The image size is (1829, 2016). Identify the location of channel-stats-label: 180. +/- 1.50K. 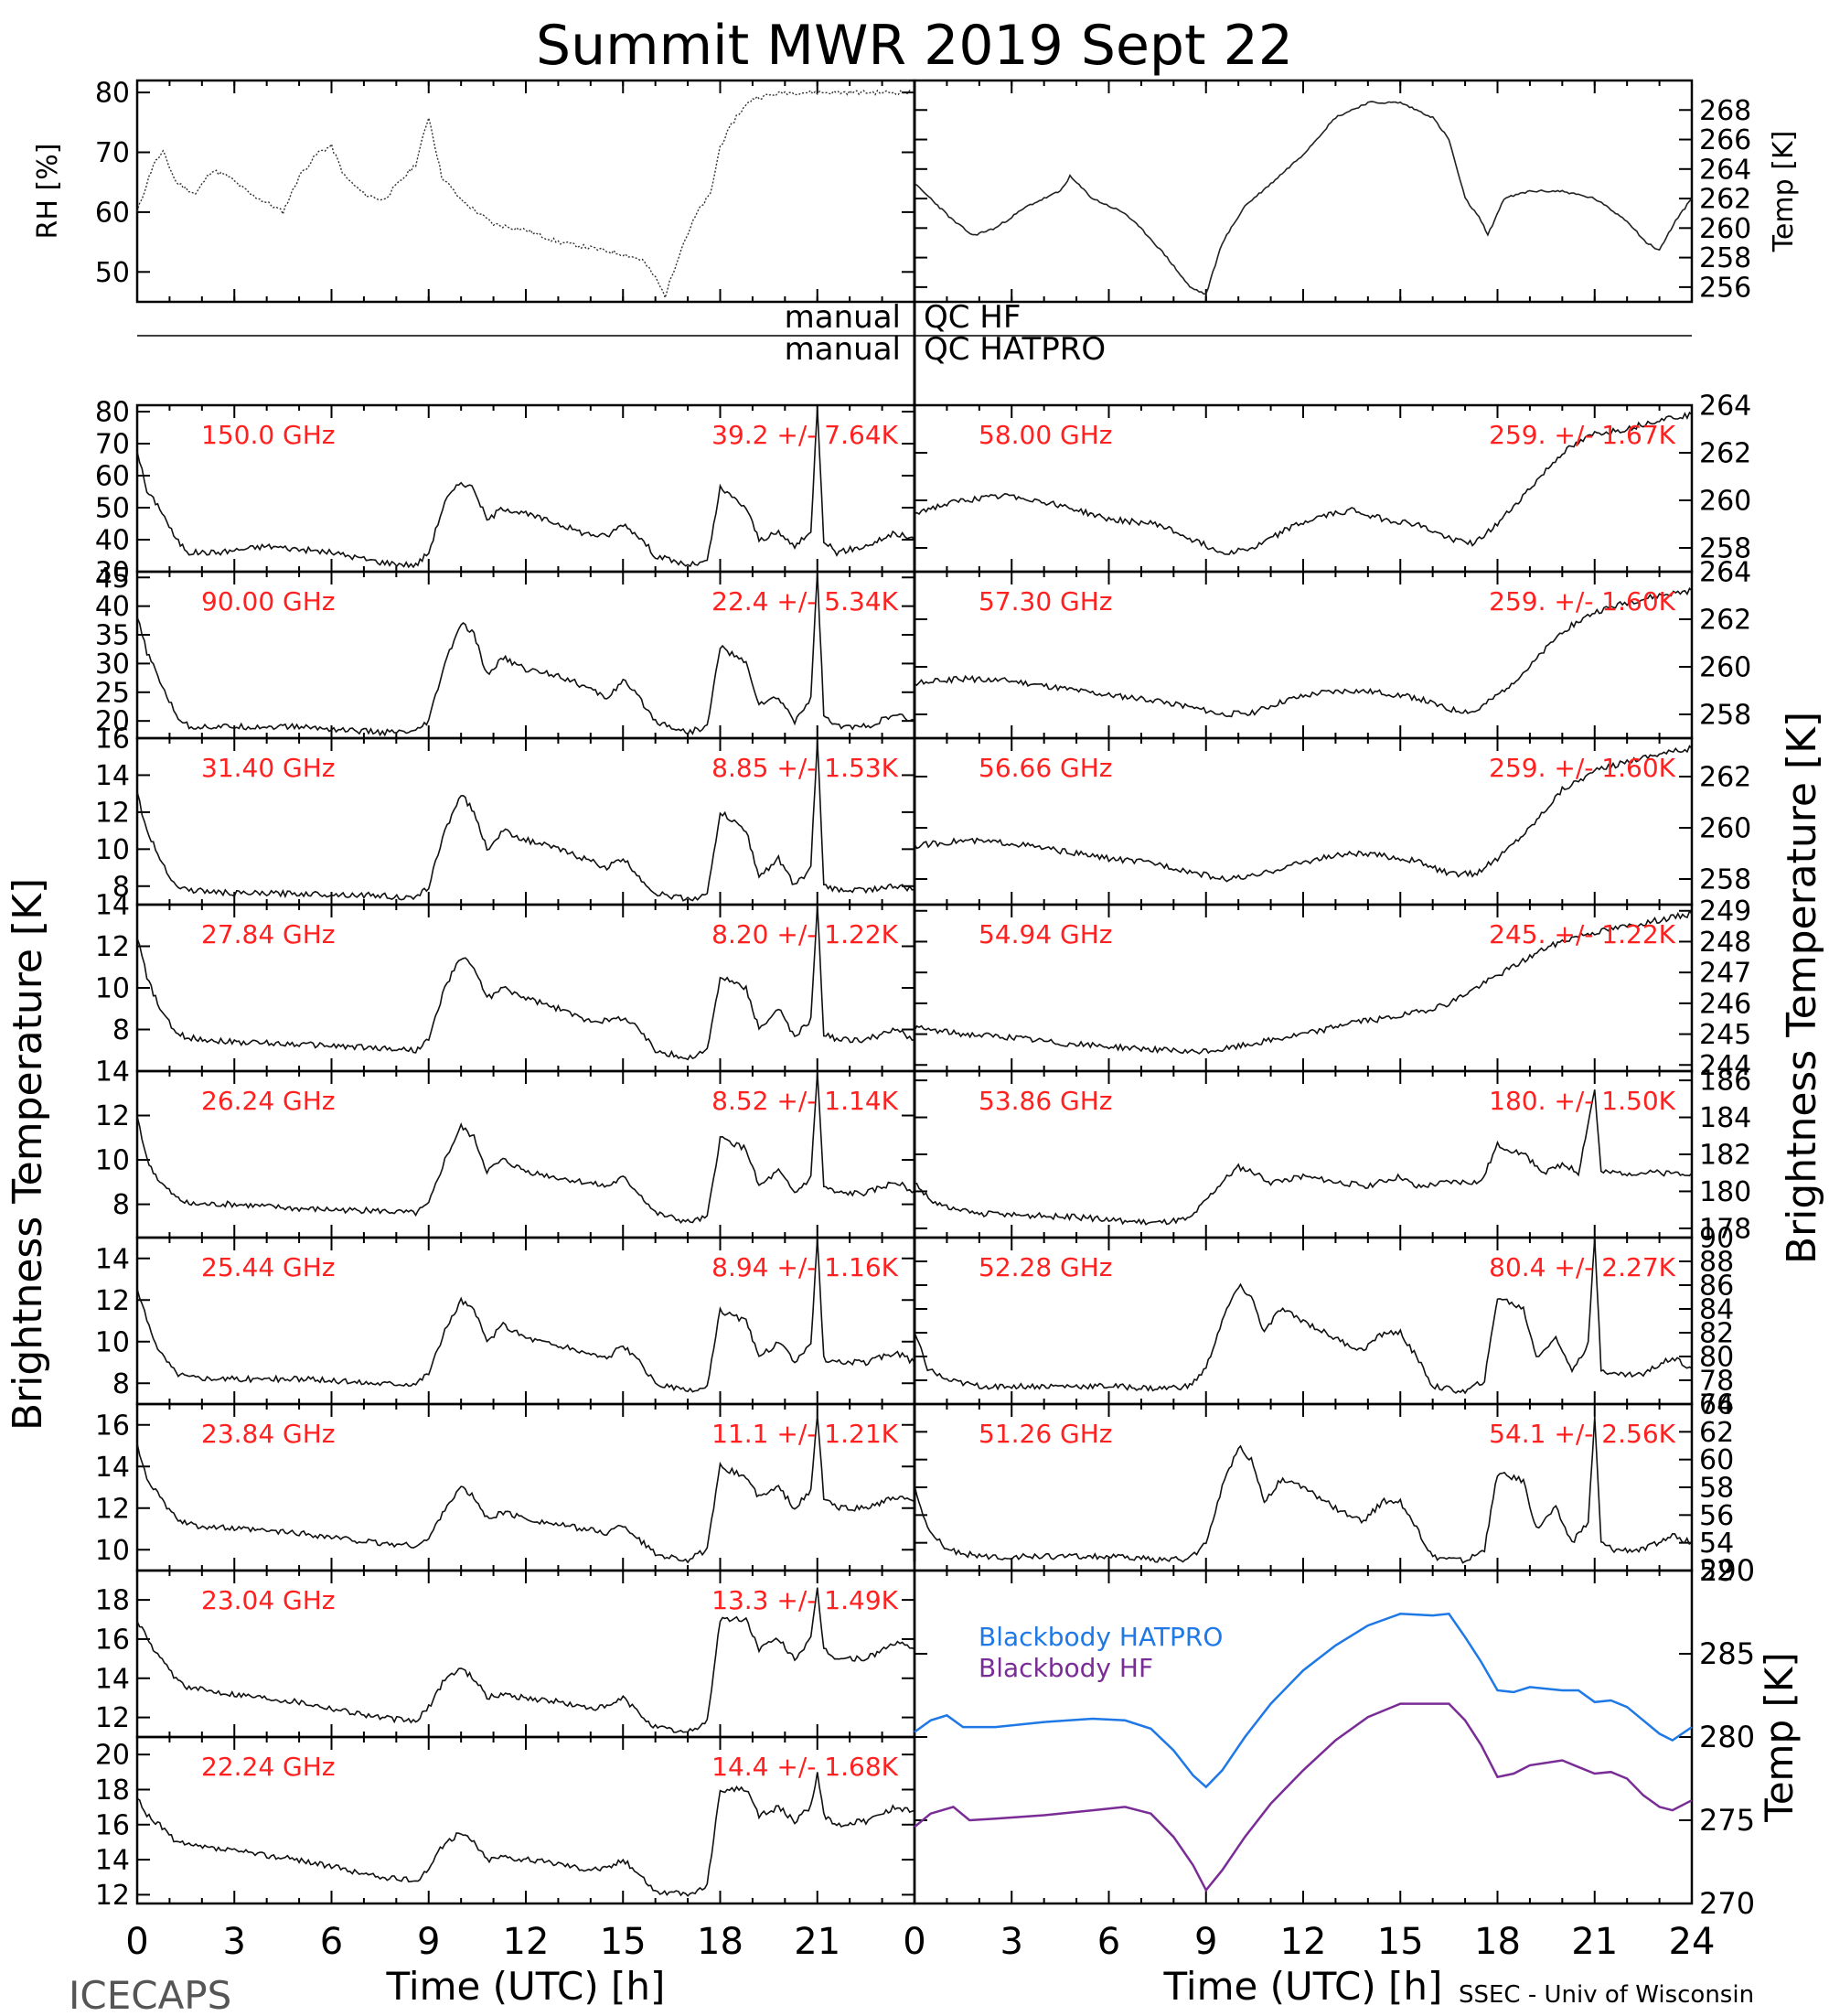
(1582, 1101).